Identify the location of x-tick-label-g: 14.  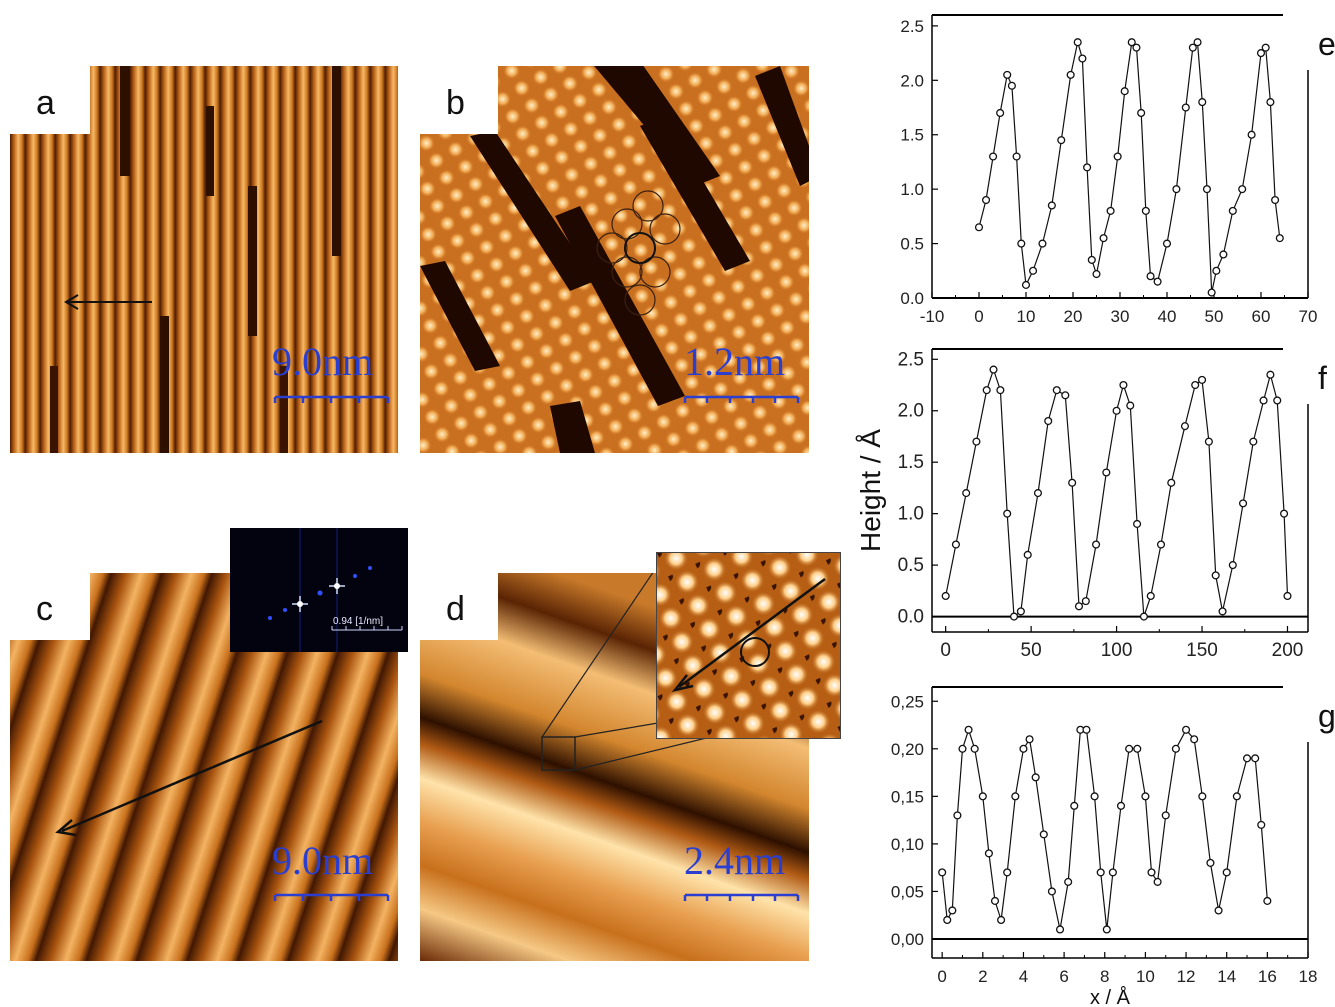
(1226, 976).